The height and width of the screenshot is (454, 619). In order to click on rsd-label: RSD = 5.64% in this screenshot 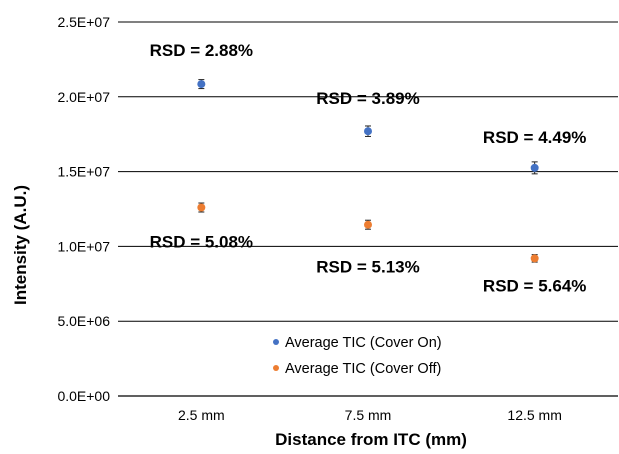, I will do `click(534, 285)`.